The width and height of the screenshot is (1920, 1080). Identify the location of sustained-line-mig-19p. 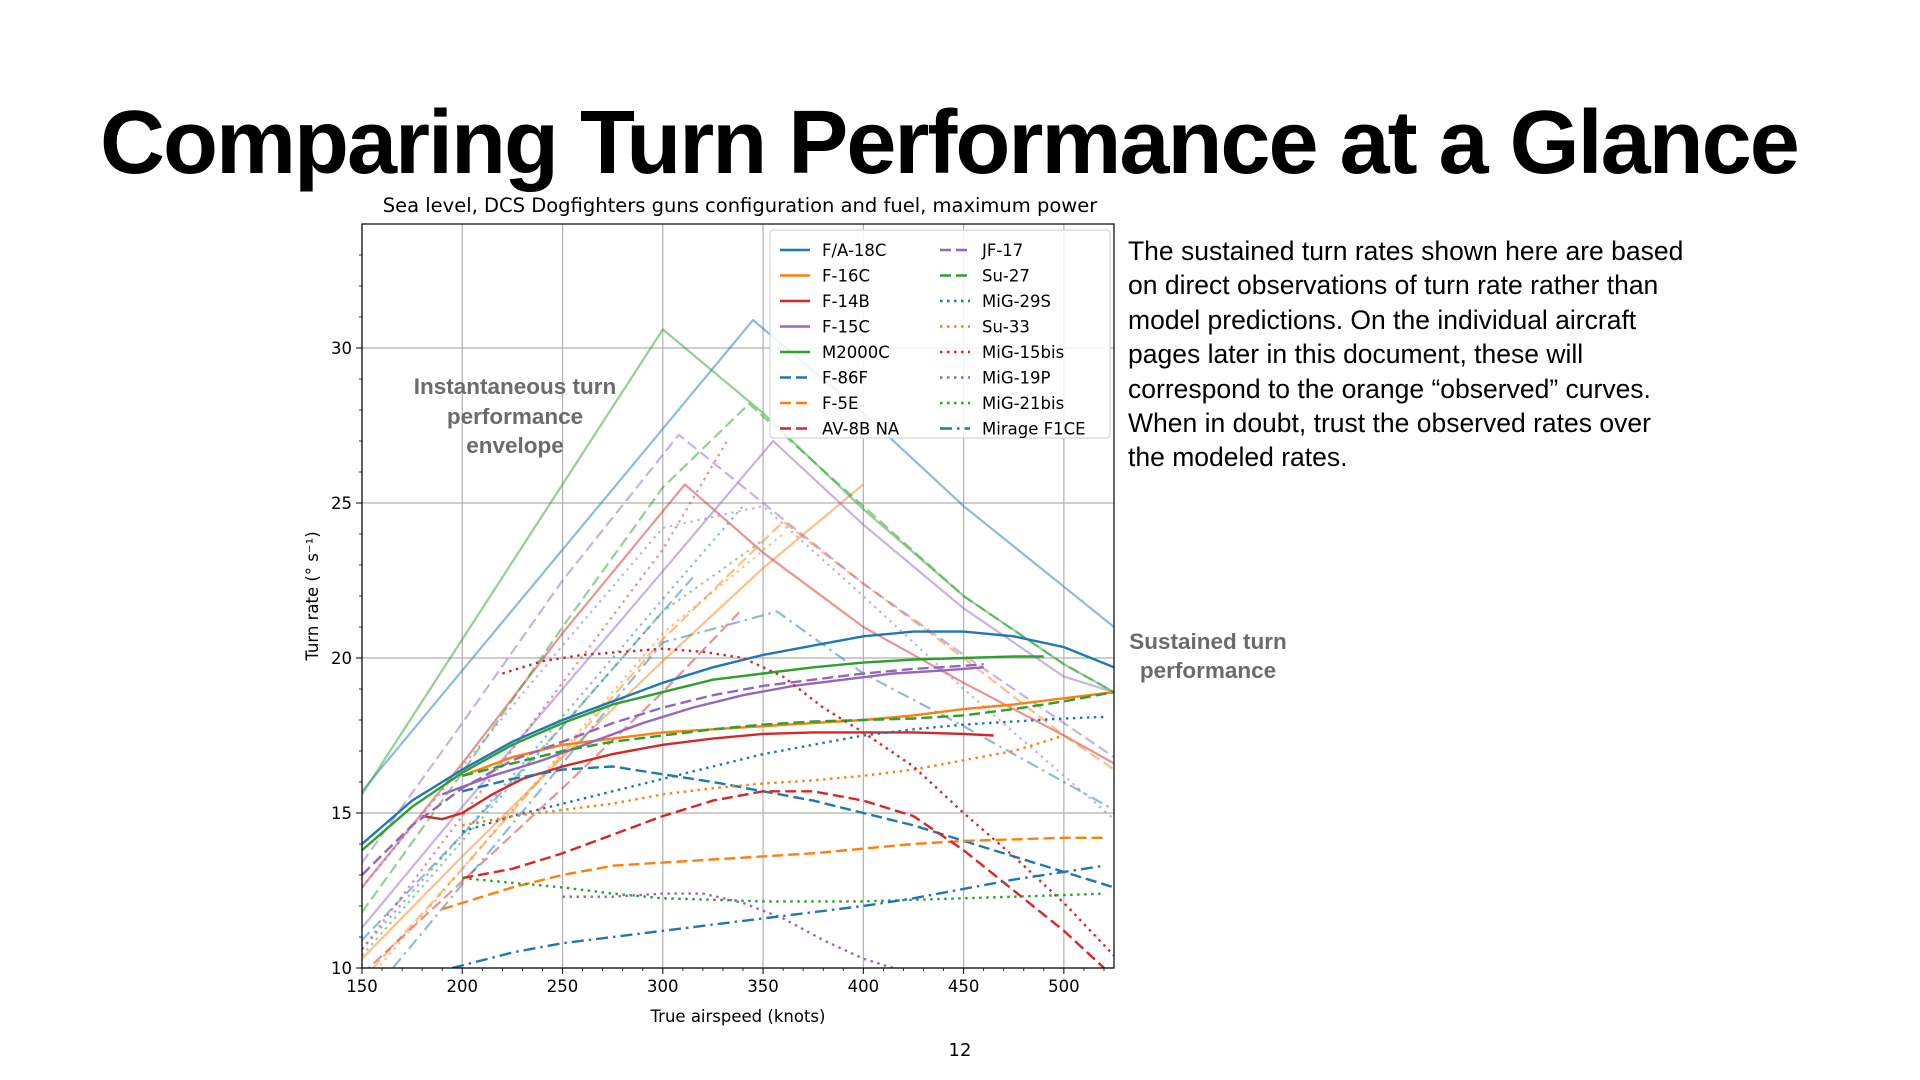
(730, 930).